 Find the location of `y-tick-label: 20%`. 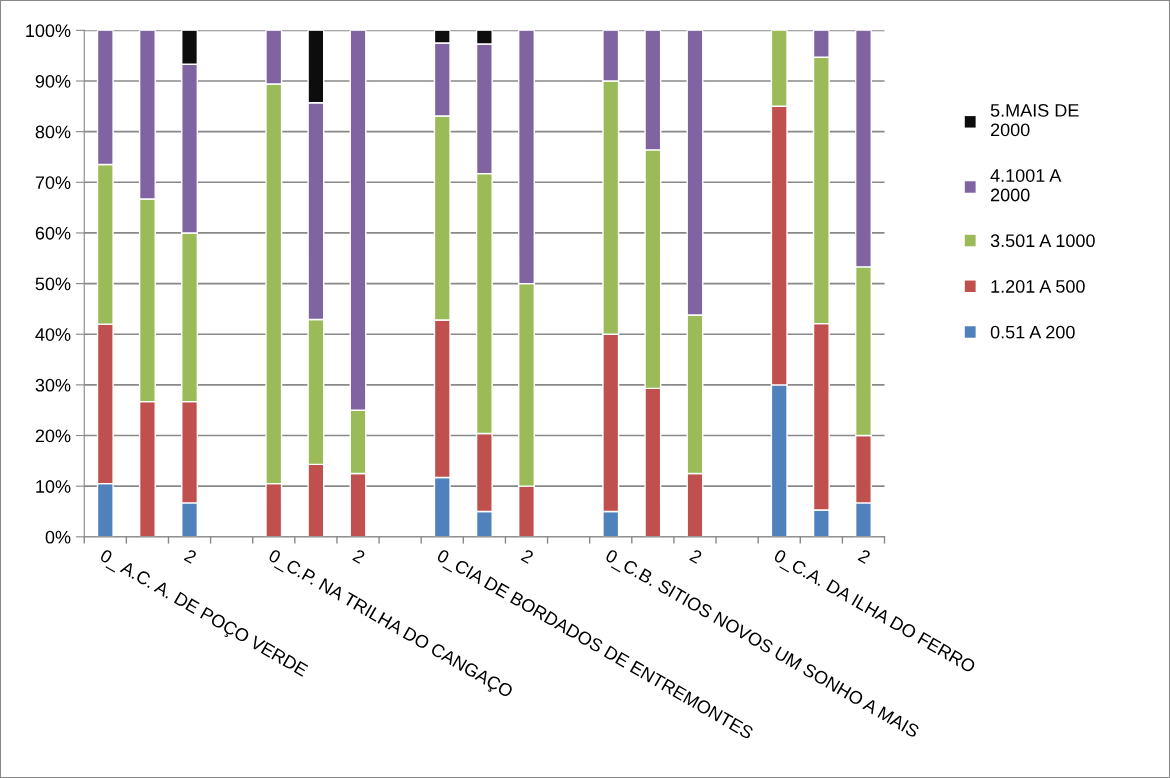

y-tick-label: 20% is located at coordinates (53, 436).